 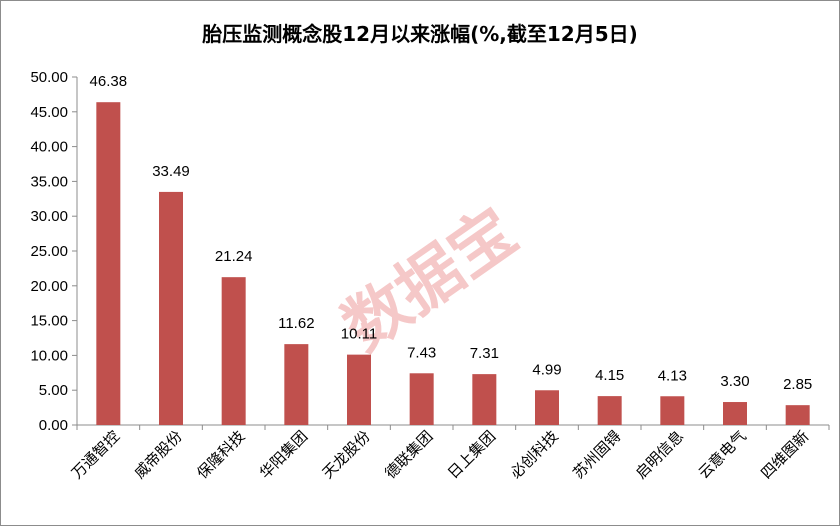 What do you see at coordinates (283, 454) in the screenshot?
I see `category-label: 华阳集团` at bounding box center [283, 454].